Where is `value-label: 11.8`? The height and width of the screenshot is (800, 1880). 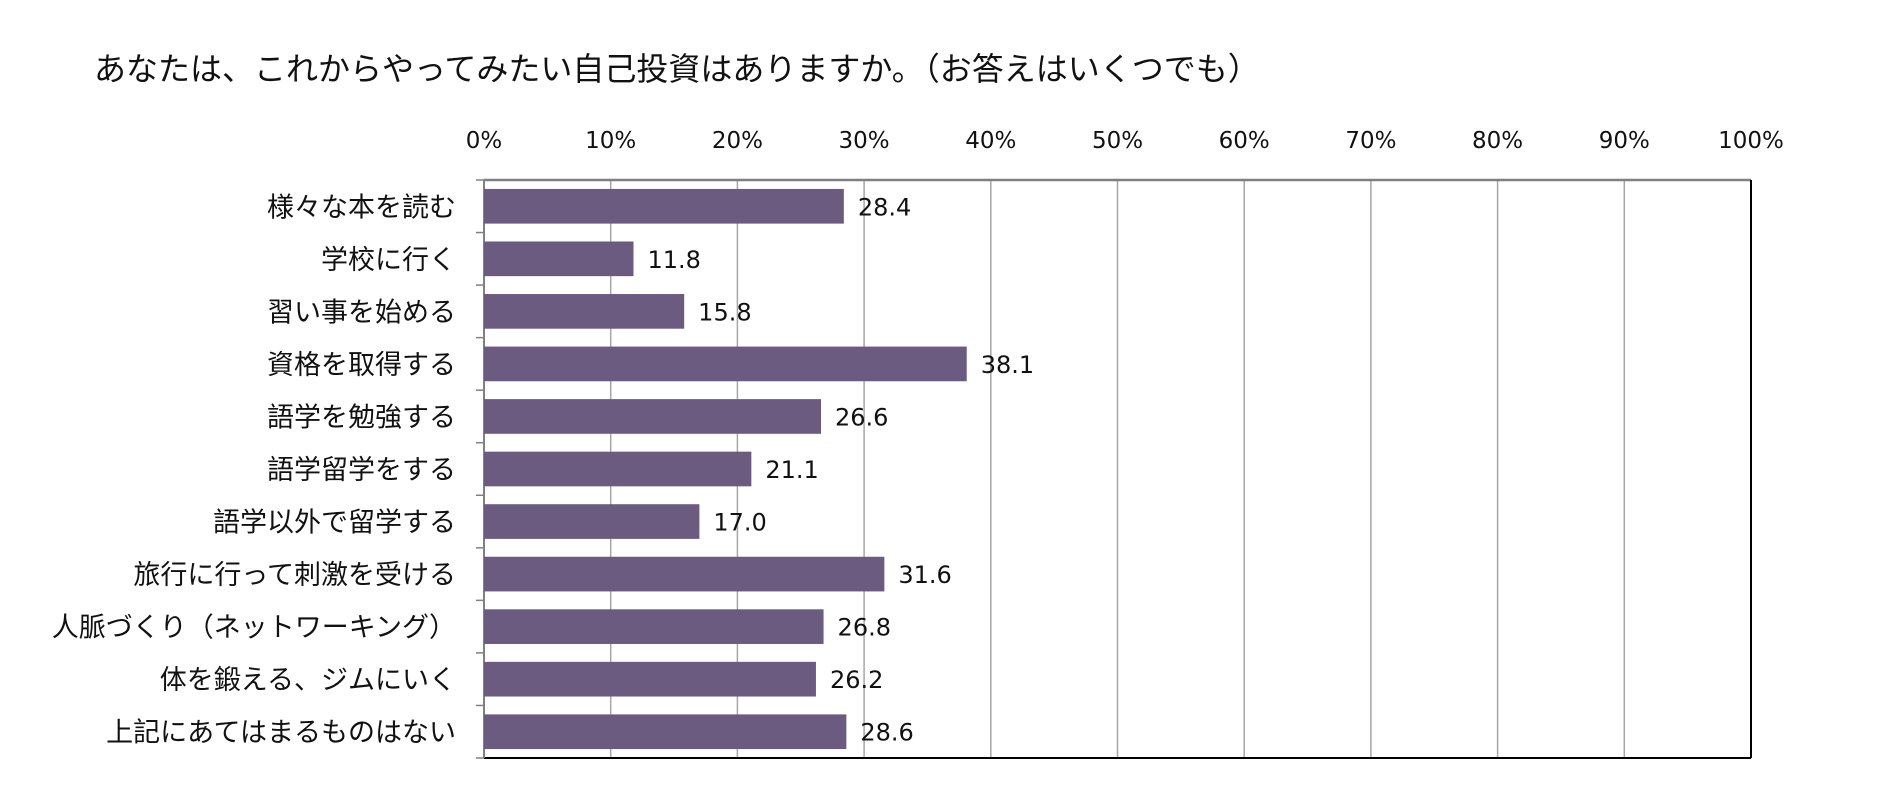
value-label: 11.8 is located at coordinates (674, 260).